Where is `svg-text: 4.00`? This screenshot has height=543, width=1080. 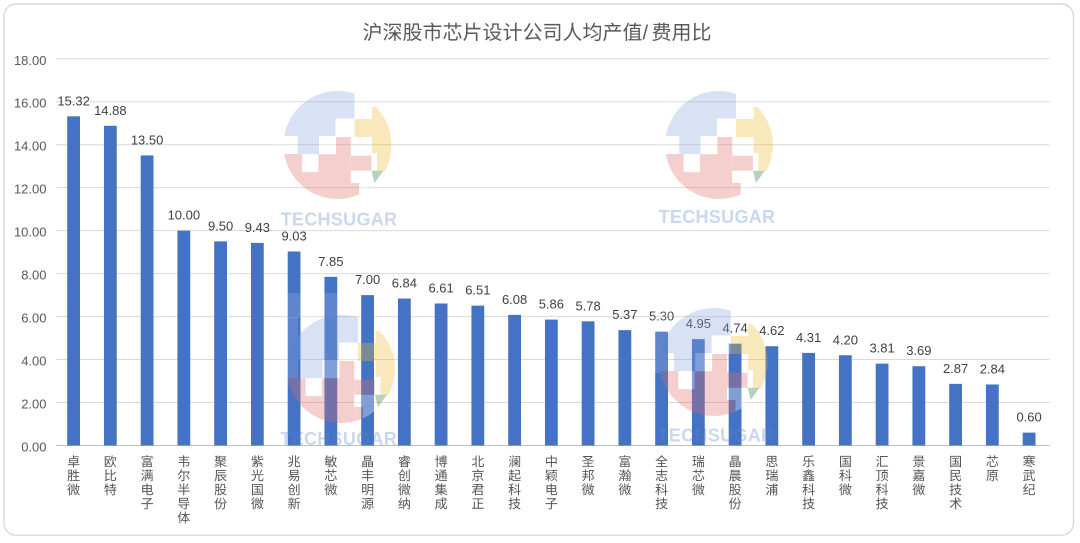 svg-text: 4.00 is located at coordinates (33, 361).